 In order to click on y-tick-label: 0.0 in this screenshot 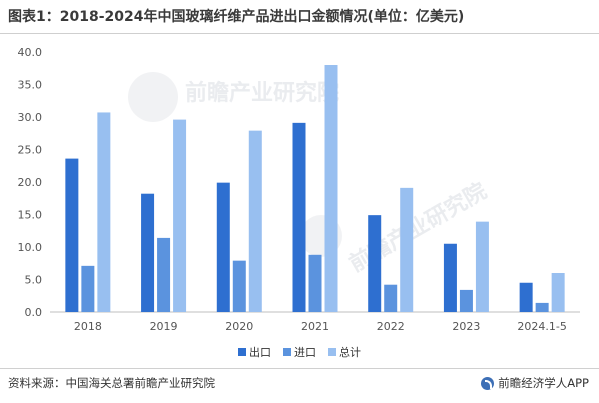, I will do `click(34, 312)`.